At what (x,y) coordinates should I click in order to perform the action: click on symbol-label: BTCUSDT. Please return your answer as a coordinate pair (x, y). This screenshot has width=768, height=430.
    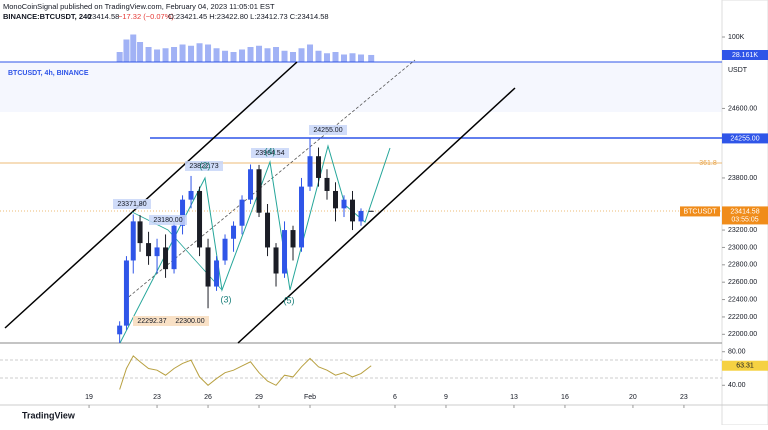
    Looking at the image, I should click on (700, 211).